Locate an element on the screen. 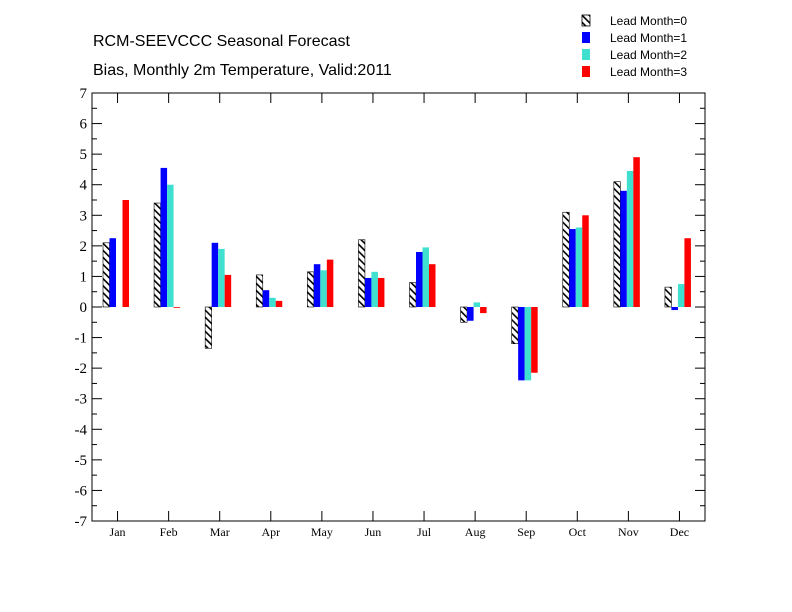 This screenshot has width=792, height=612. x-tick-label-oct: Oct is located at coordinates (578, 532).